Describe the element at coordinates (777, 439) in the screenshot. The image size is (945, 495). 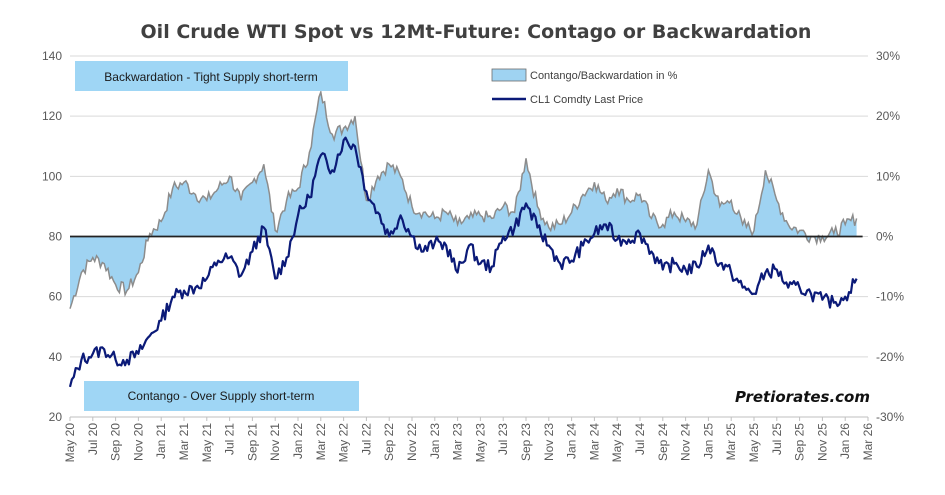
I see `x-tick-label: Jul 25` at that location.